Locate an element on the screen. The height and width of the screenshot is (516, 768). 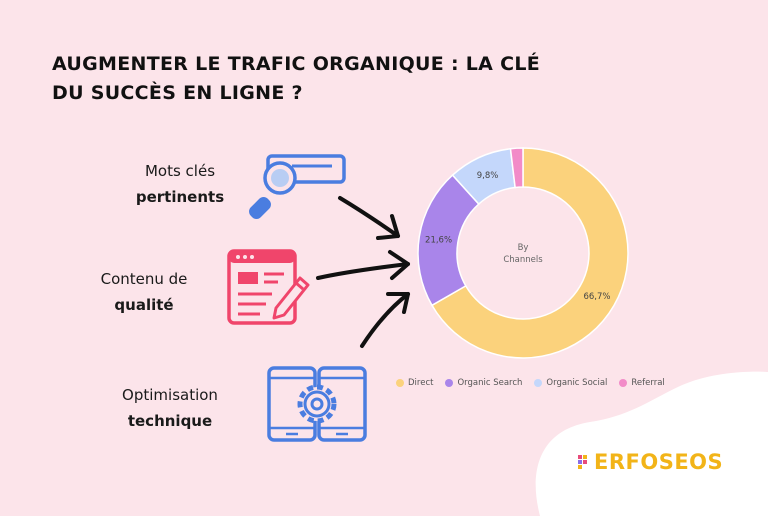
legend-swatch-direct is located at coordinates (400, 383).